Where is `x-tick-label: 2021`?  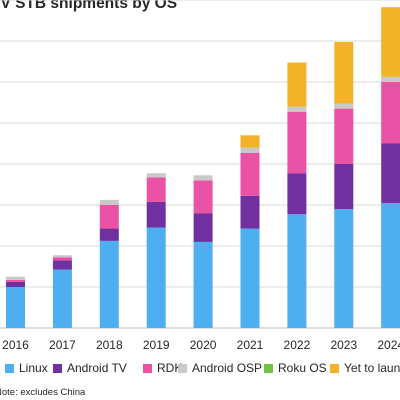
x-tick-label: 2021 is located at coordinates (250, 345).